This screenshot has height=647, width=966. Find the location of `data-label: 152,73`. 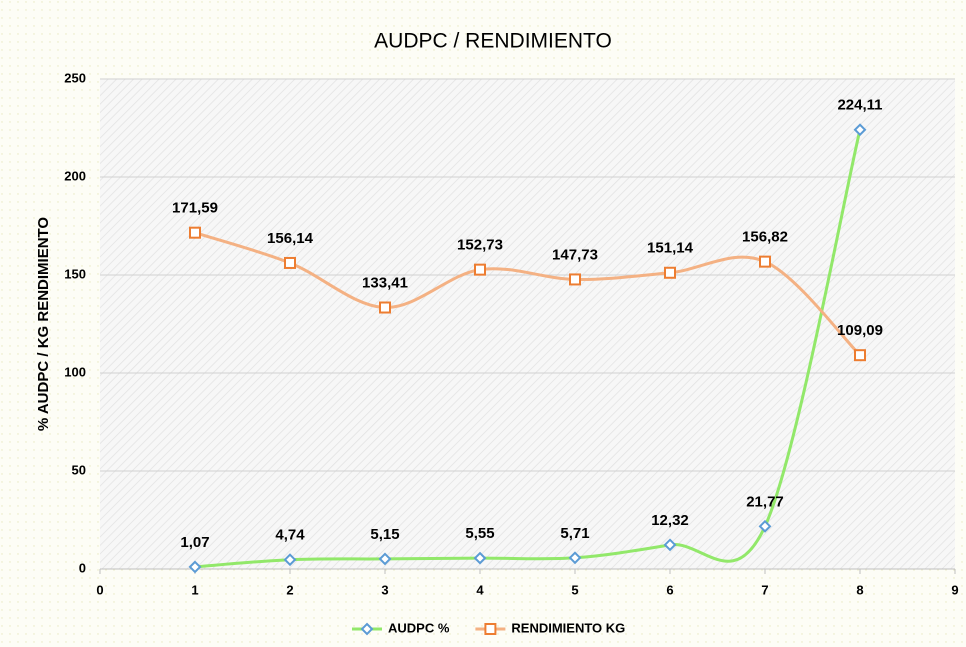

data-label: 152,73 is located at coordinates (480, 245).